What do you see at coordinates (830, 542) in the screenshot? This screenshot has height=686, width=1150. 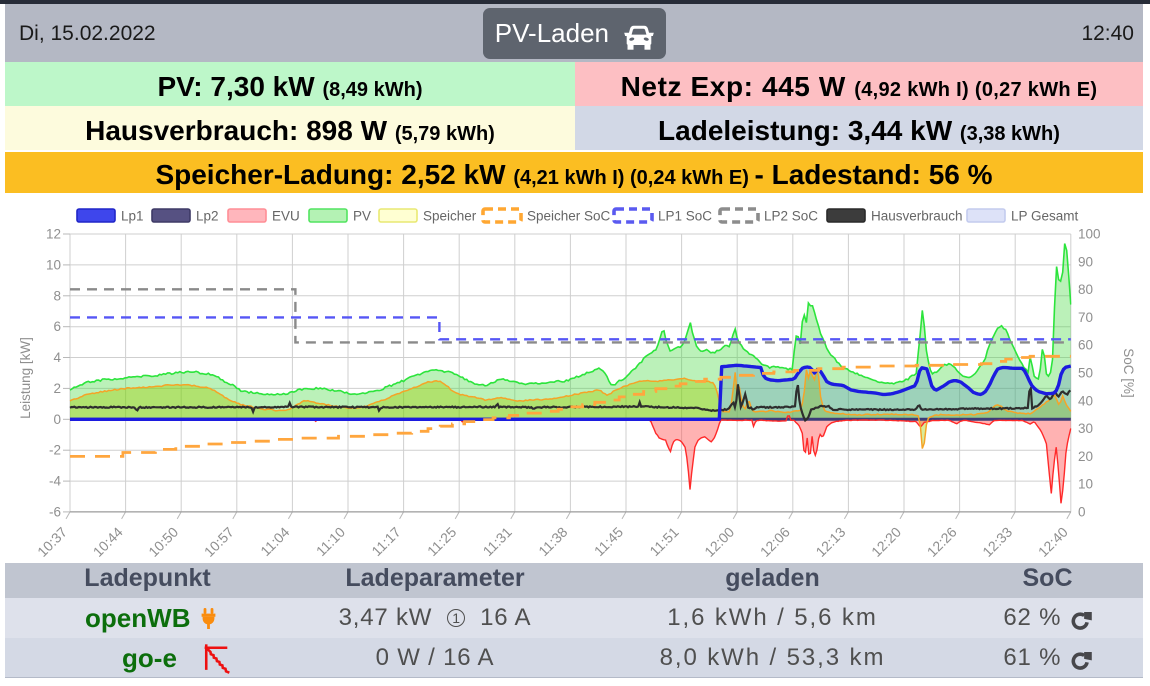 I see `svg-text: 12:13` at bounding box center [830, 542].